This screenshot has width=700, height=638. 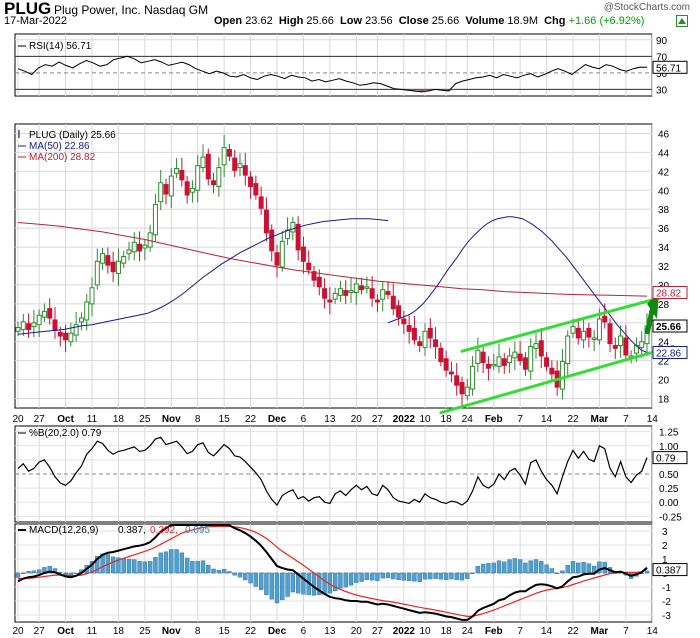 What do you see at coordinates (664, 153) in the screenshot?
I see `price-tick-label: 44` at bounding box center [664, 153].